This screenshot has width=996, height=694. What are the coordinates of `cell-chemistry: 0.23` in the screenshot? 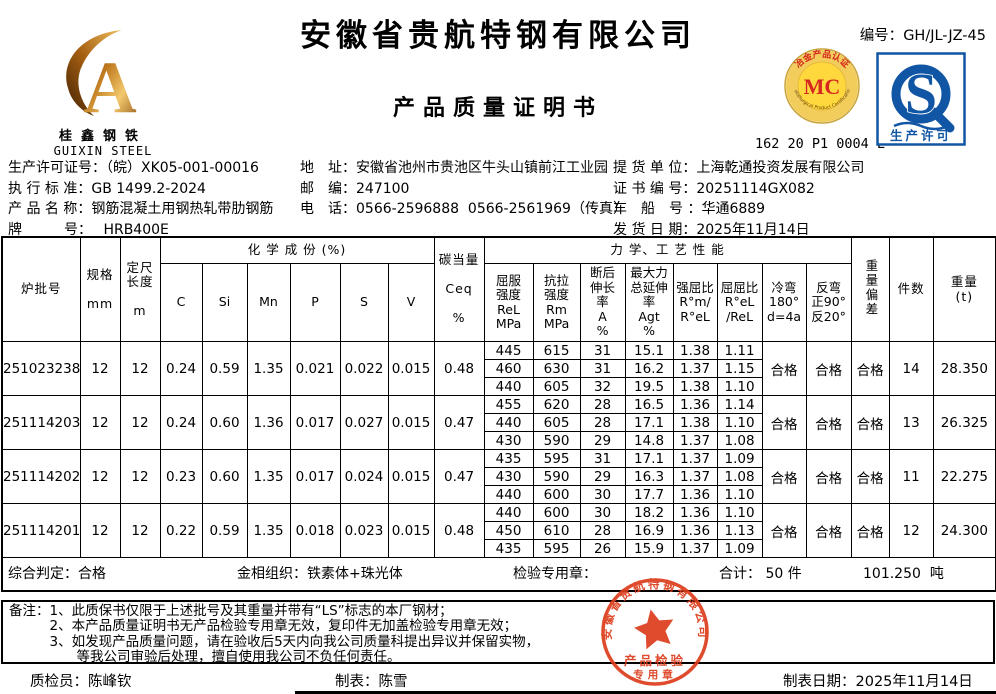 It's located at (181, 476).